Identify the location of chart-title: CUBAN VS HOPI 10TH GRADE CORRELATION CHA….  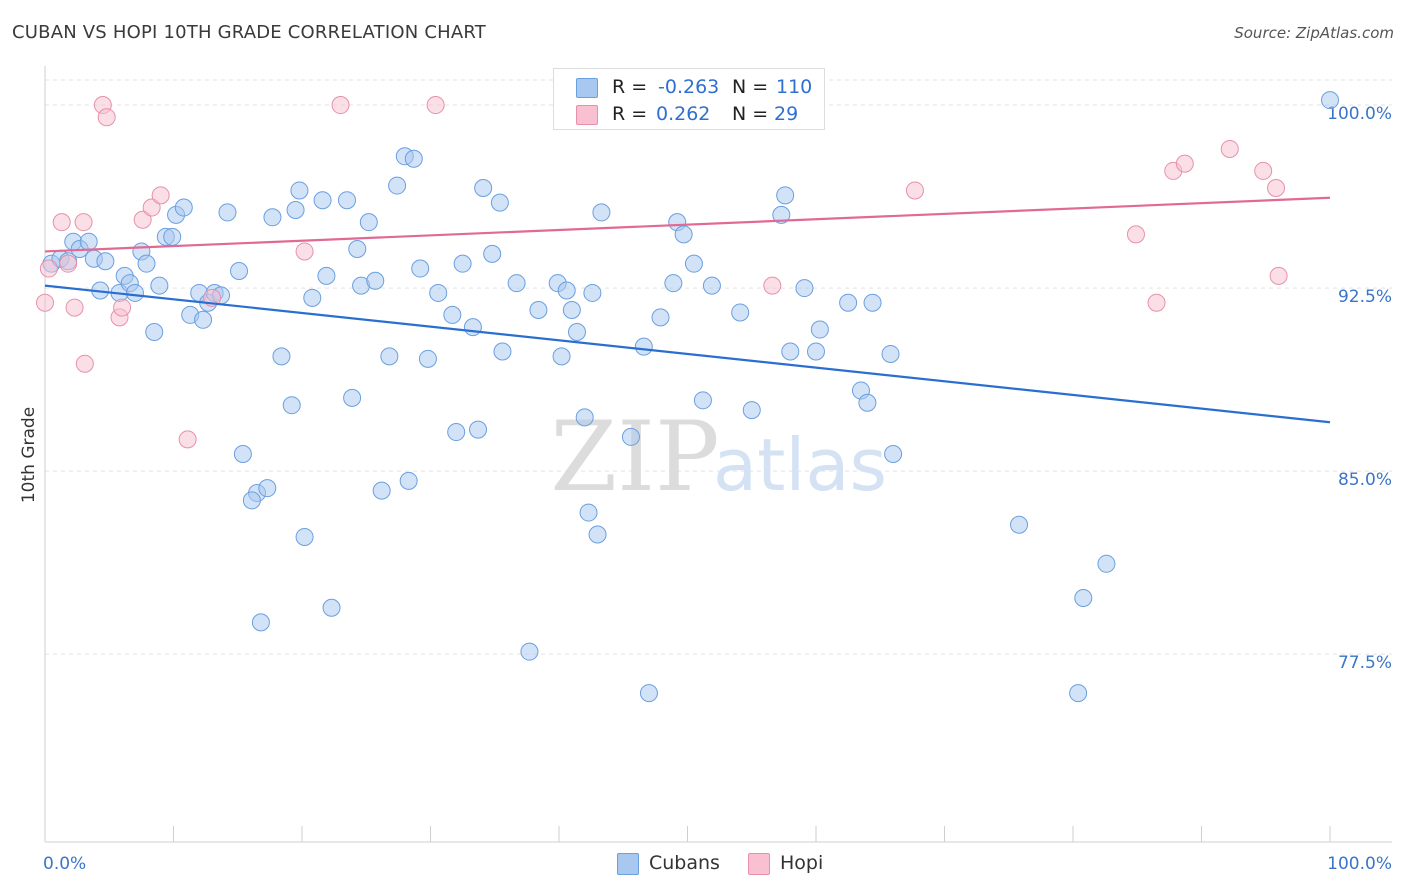
(249, 32).